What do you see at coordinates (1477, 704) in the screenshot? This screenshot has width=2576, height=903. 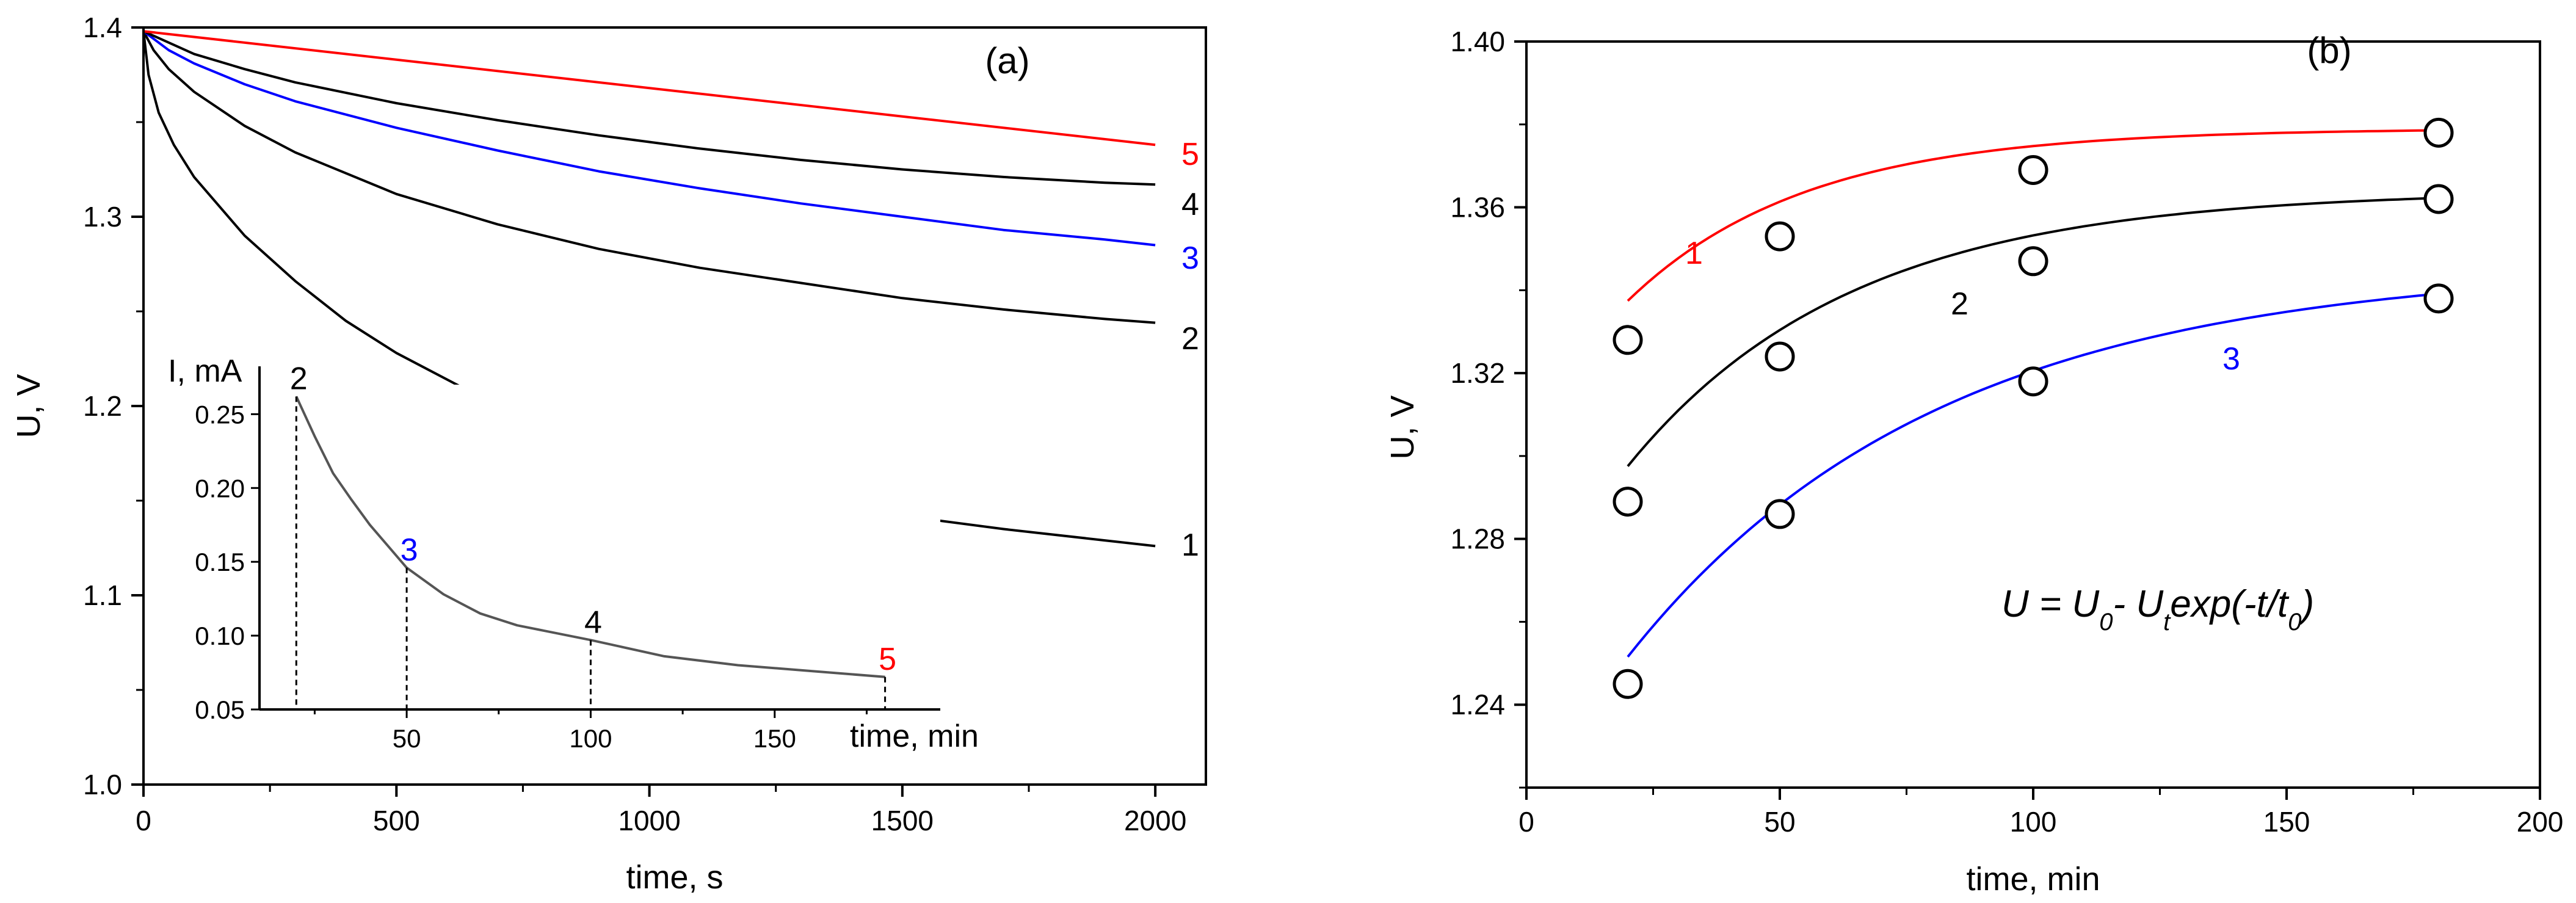 I see `panel-b-y-tick-label-1.24: 1.24` at bounding box center [1477, 704].